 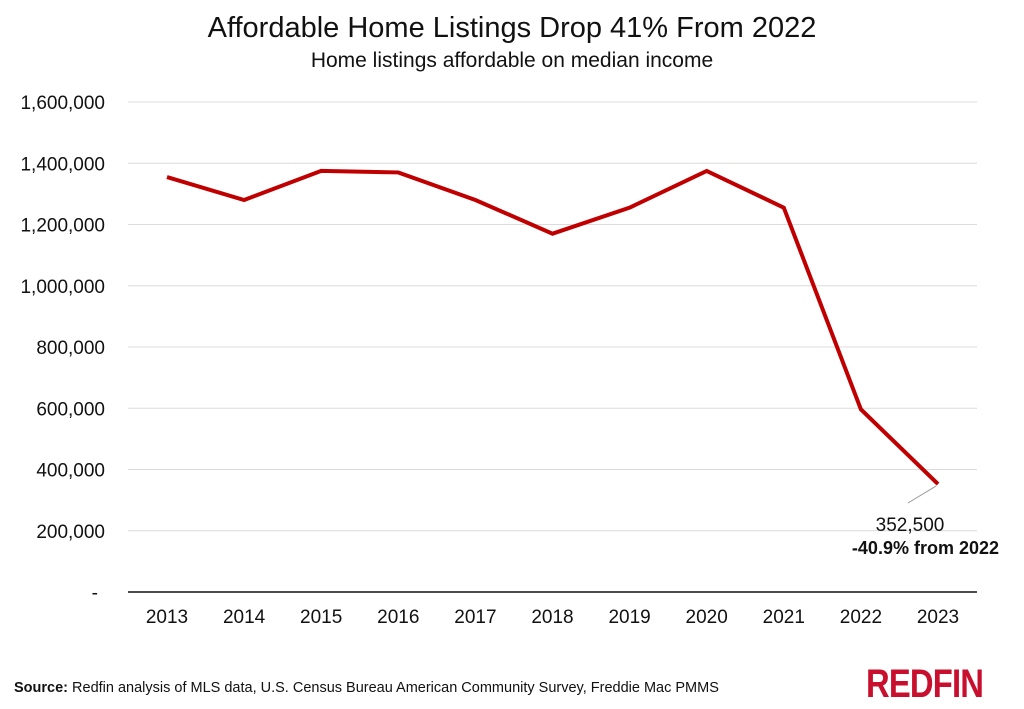 What do you see at coordinates (707, 617) in the screenshot?
I see `x-tick-label: 2020` at bounding box center [707, 617].